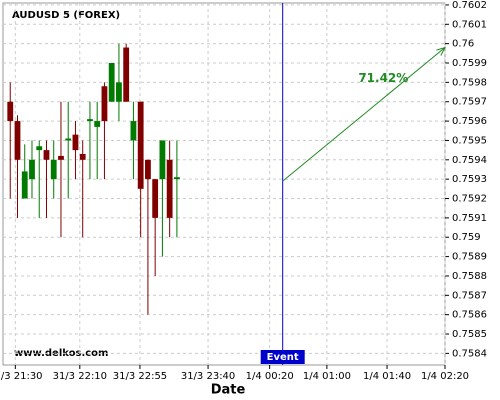 The image size is (500, 400). Describe the element at coordinates (270, 376) in the screenshot. I see `x-tick-label: 1/4 00:20` at that location.